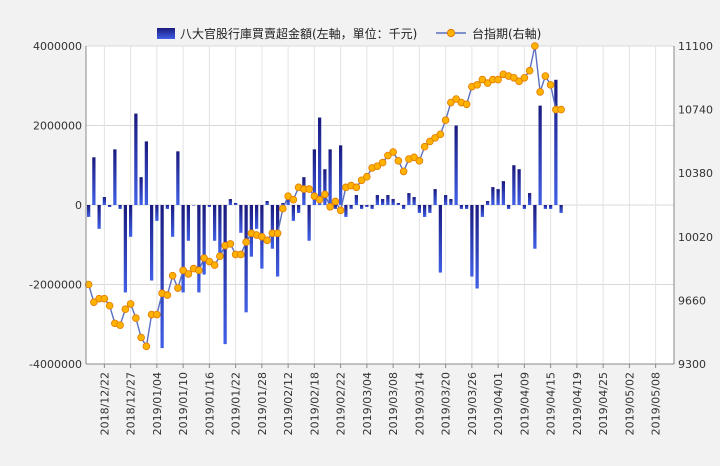 This screenshot has width=720, height=466. Describe the element at coordinates (393, 403) in the screenshot. I see `x-tick-label: 2019/03/08` at that location.